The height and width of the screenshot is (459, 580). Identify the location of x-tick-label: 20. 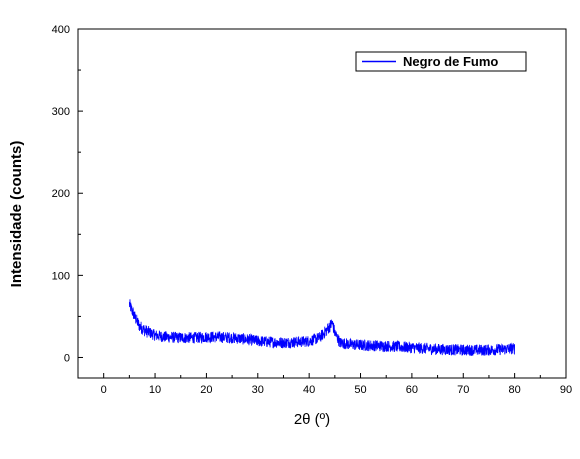
(206, 390).